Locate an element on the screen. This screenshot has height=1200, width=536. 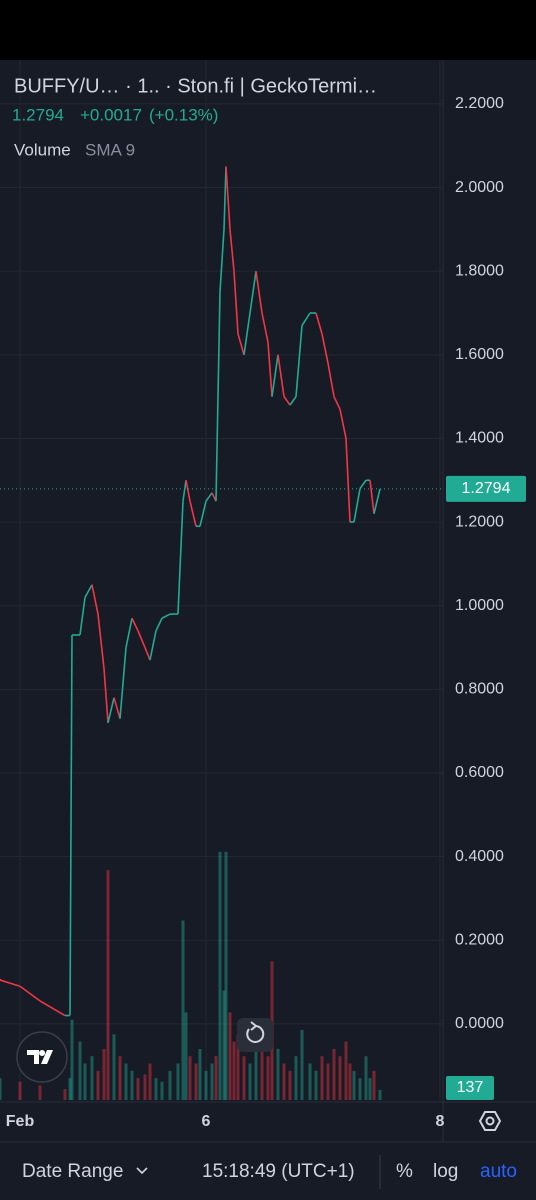
price-change: +0.0017 is located at coordinates (111, 114).